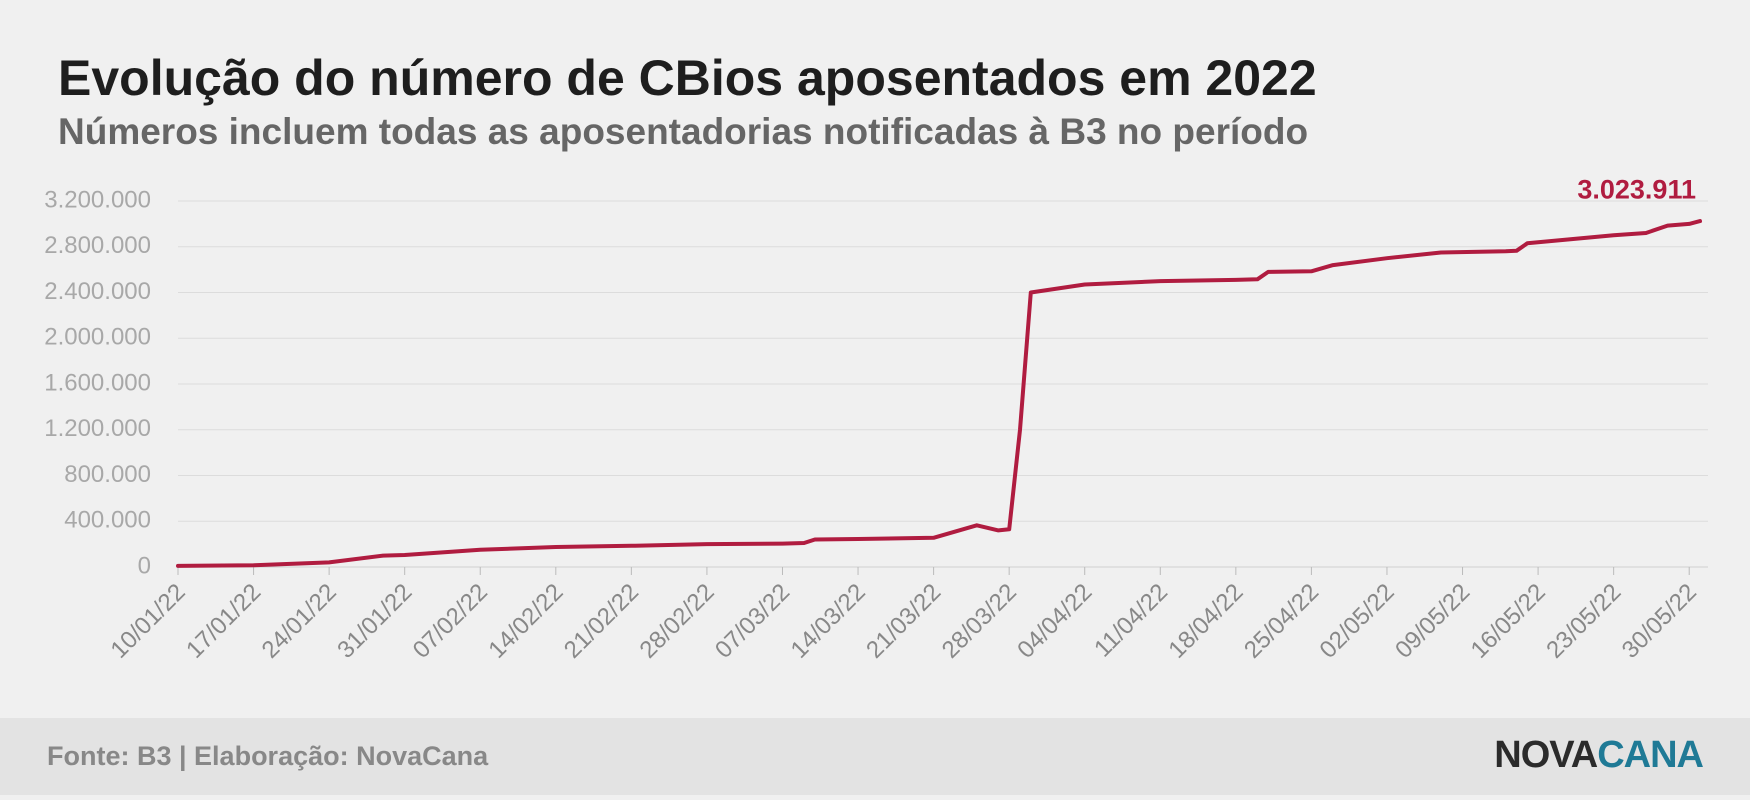 Image resolution: width=1750 pixels, height=800 pixels. I want to click on y-tick-label: 1.200.000, so click(97, 428).